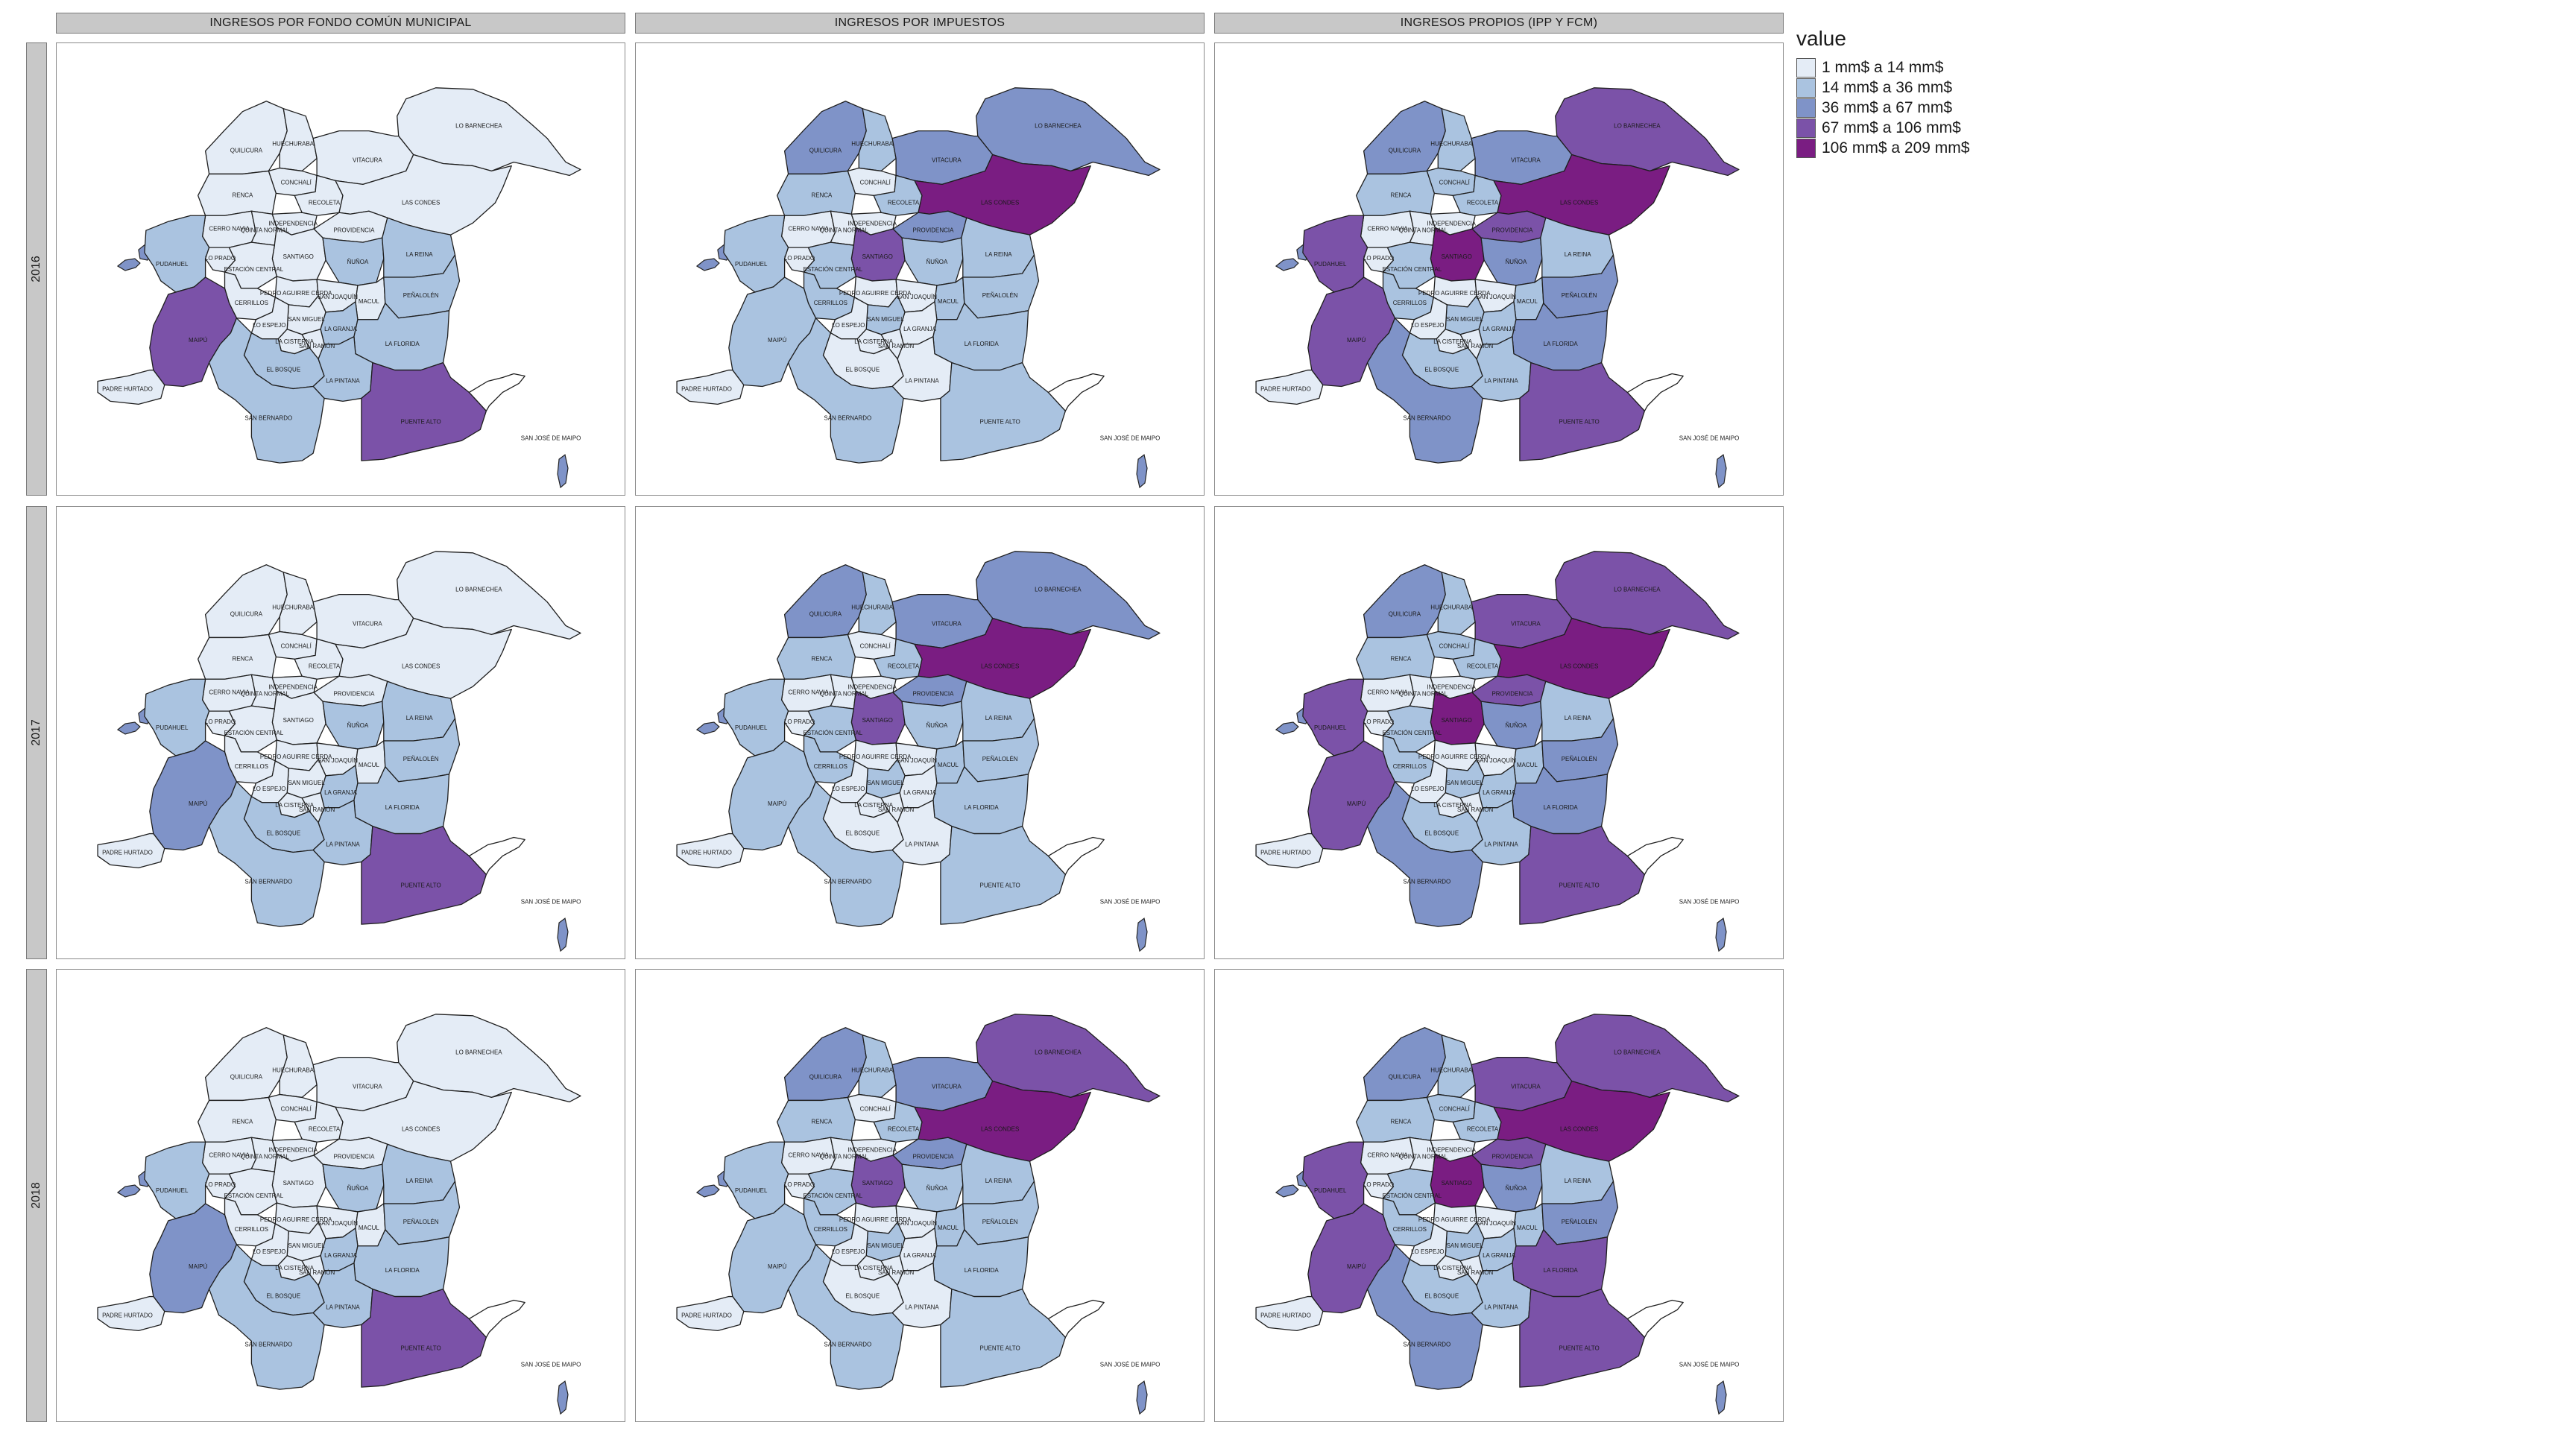 The width and height of the screenshot is (2576, 1431). I want to click on commune-label: RENCA, so click(822, 659).